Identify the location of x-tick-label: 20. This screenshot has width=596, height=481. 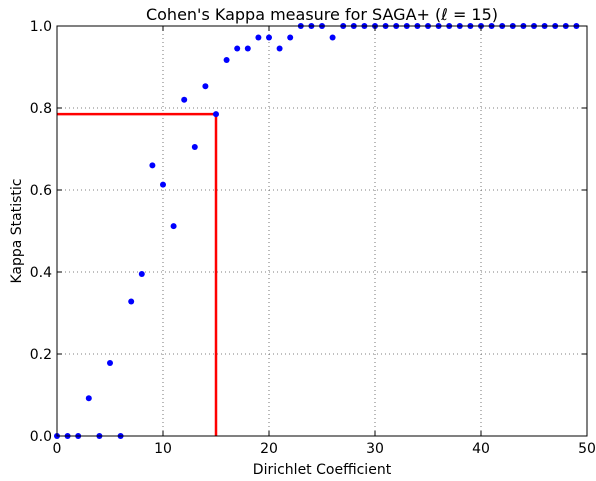
(269, 449).